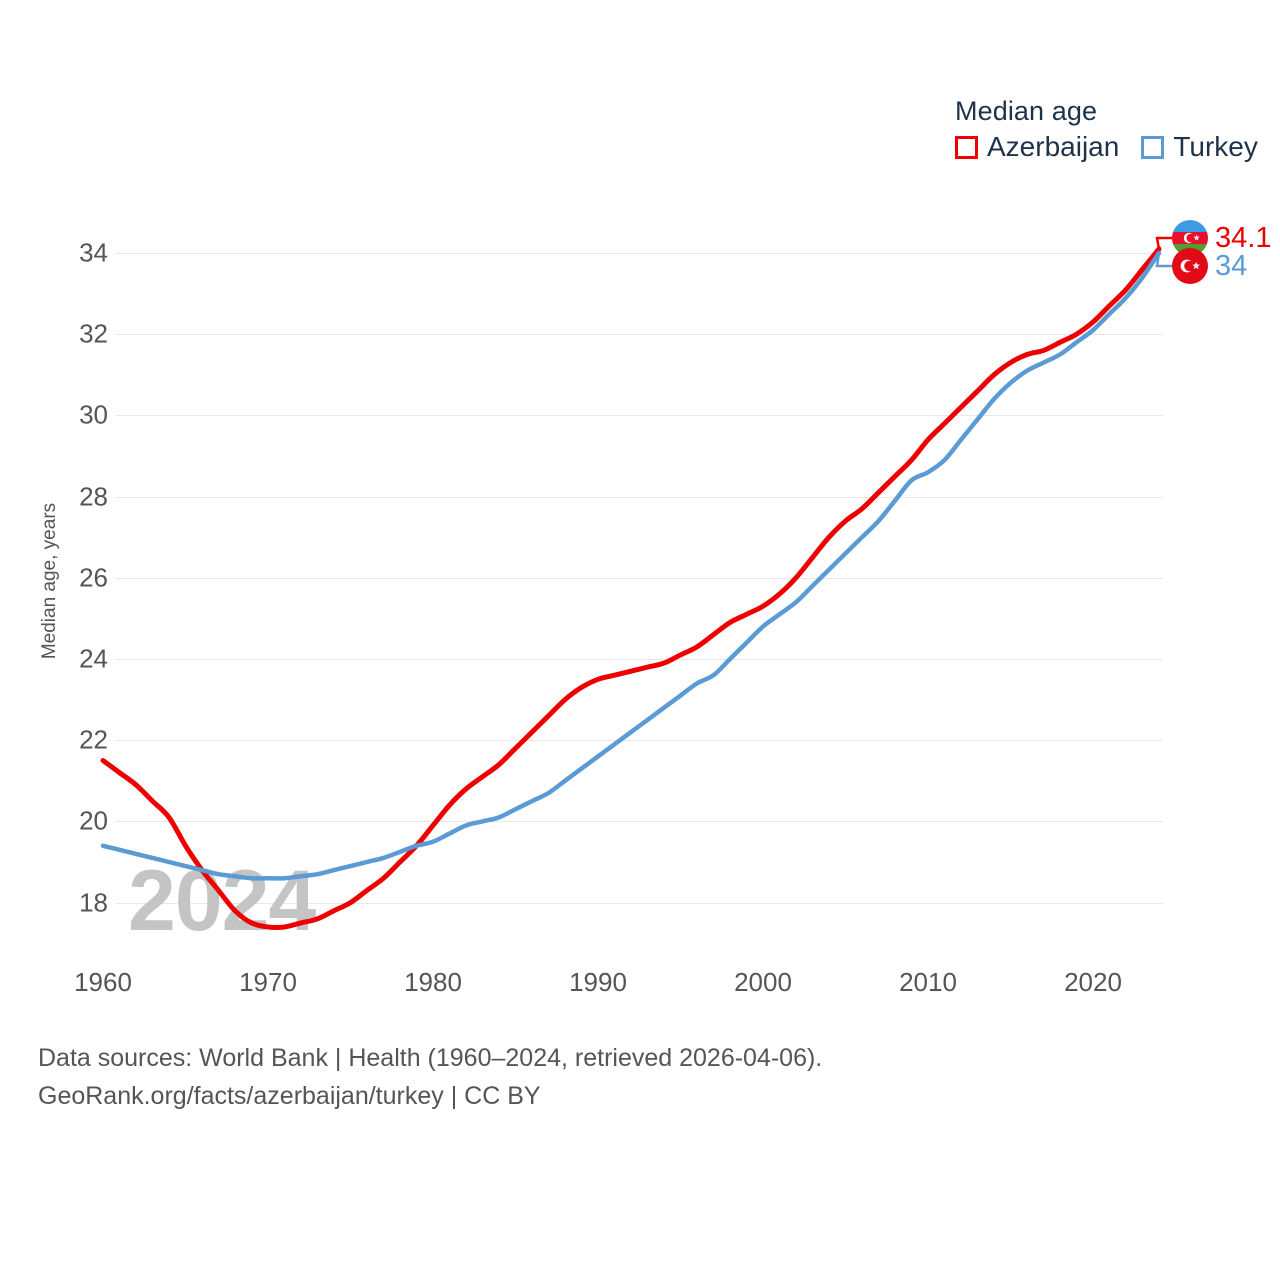 This screenshot has width=1280, height=1280. Describe the element at coordinates (763, 982) in the screenshot. I see `x-axis-tick-label: 2000` at that location.